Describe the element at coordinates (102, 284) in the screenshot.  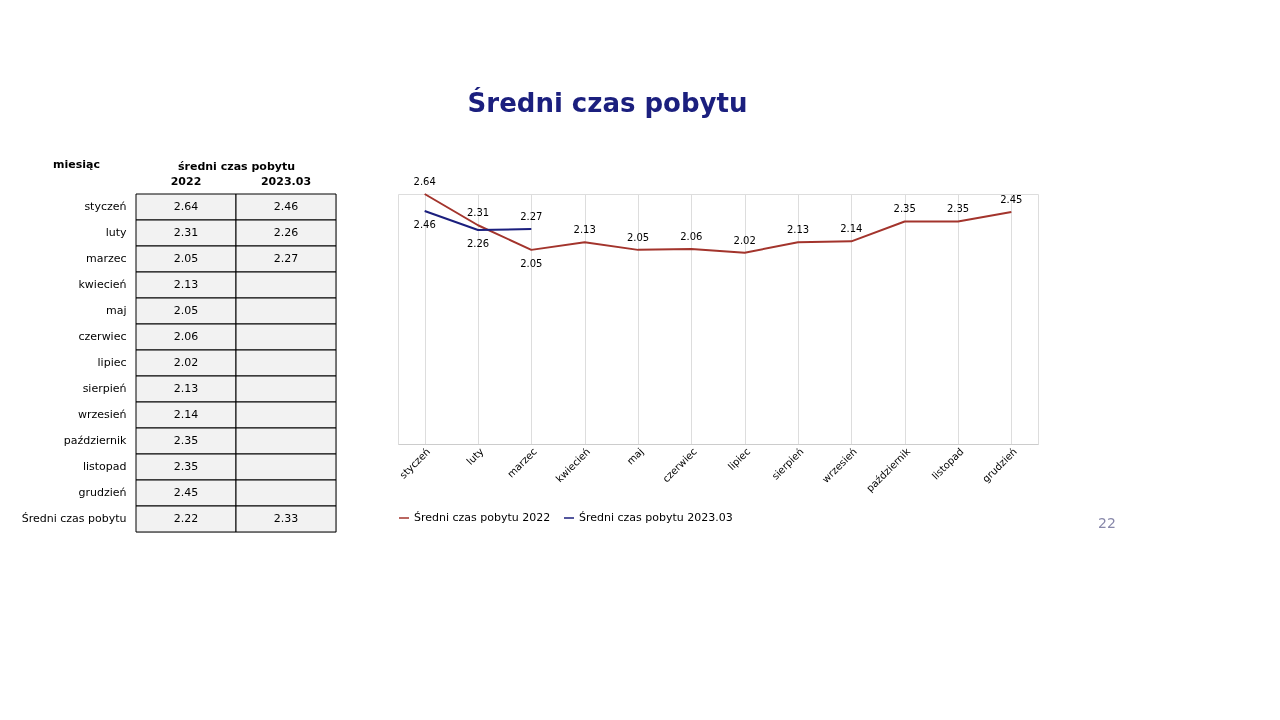
I see `y-tick-label: kwiecień` at that location.